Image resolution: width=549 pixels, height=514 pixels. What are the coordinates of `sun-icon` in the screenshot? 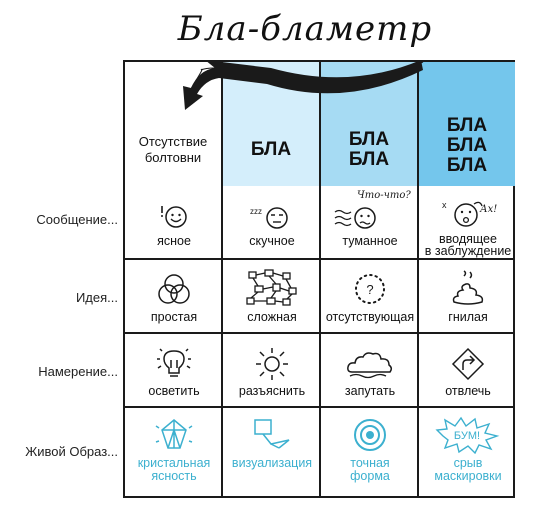 It's located at (272, 364).